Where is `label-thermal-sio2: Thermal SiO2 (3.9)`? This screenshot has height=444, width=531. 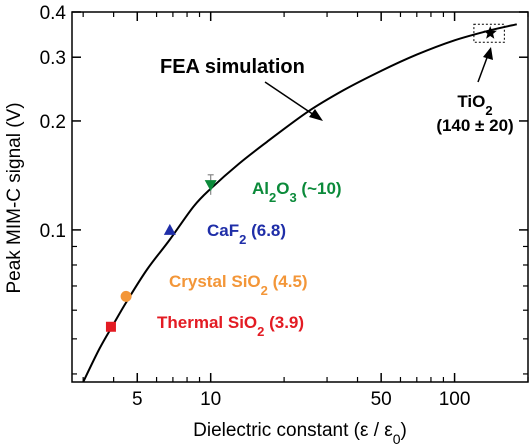
label-thermal-sio2: Thermal SiO2 (3.9) is located at coordinates (230, 326).